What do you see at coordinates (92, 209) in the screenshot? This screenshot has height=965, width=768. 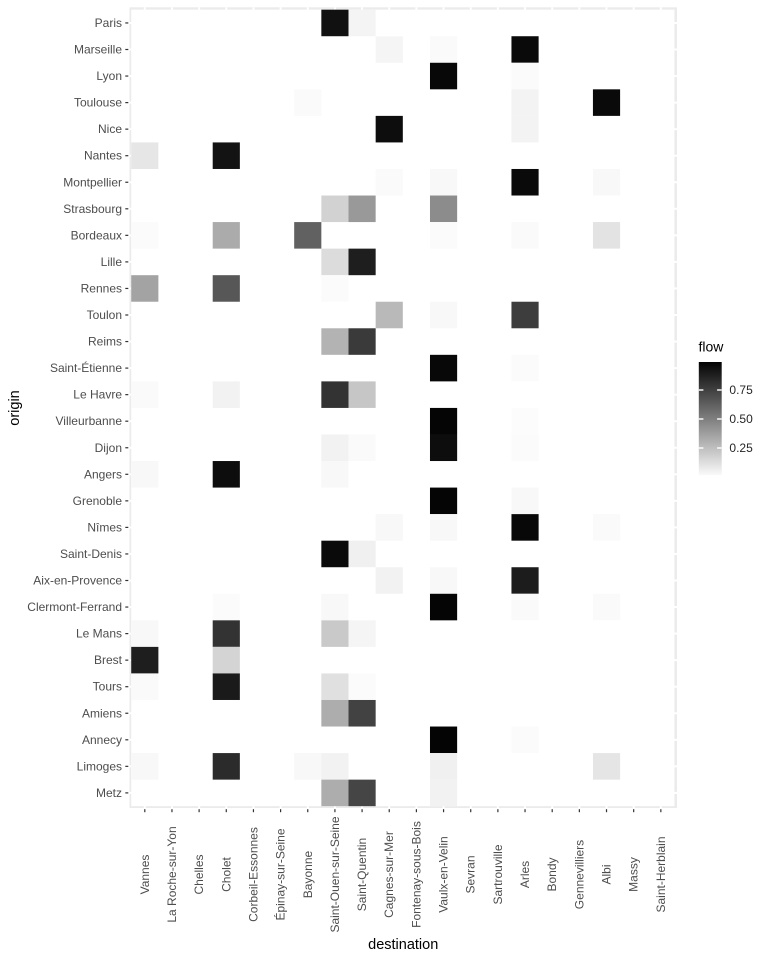 I see `svg-text: Strasbourg` at bounding box center [92, 209].